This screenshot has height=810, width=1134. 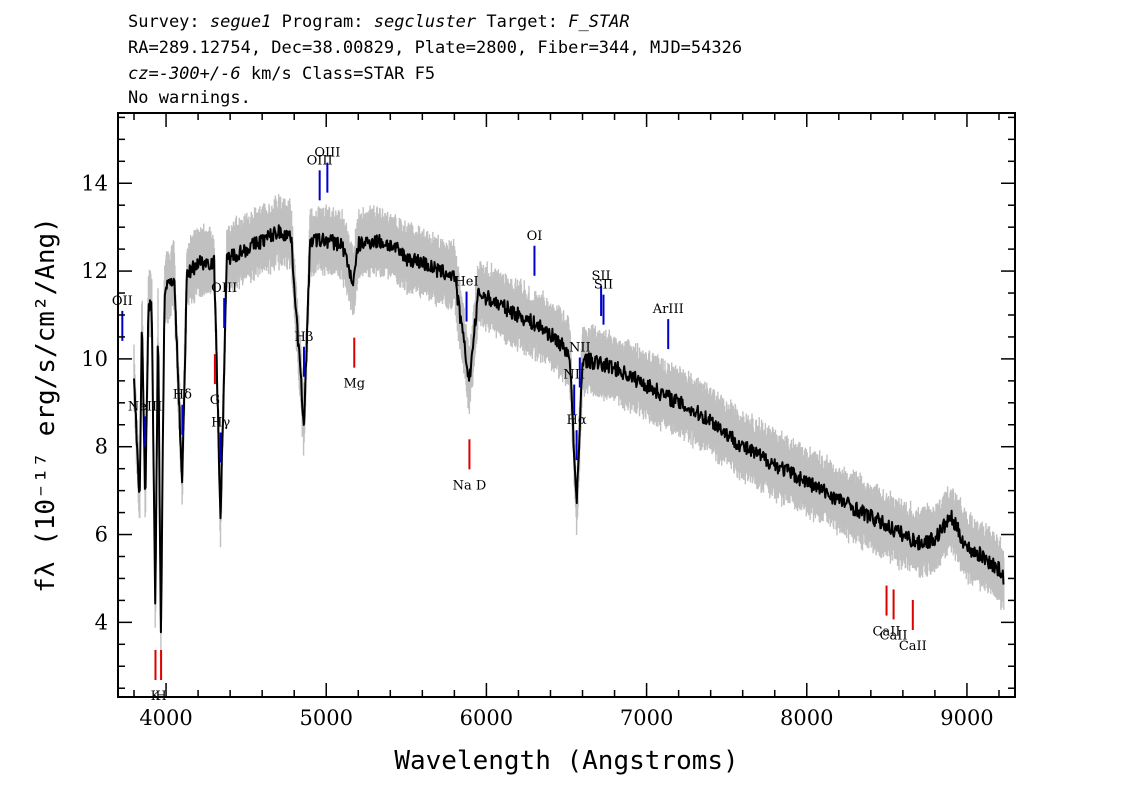 What do you see at coordinates (94, 271) in the screenshot?
I see `y-tick-label: 12` at bounding box center [94, 271].